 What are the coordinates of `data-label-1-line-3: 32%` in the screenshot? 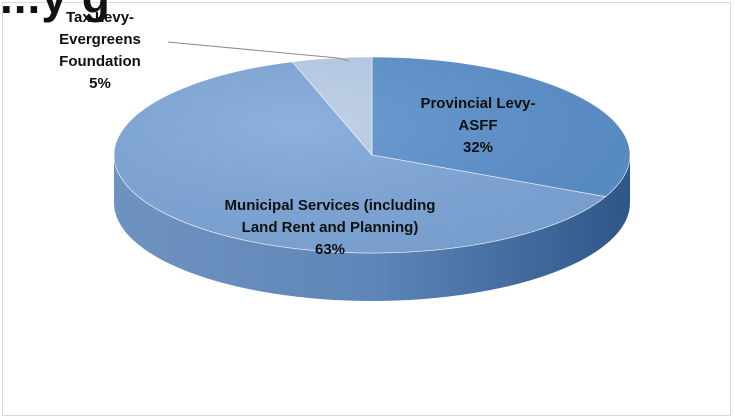 It's located at (478, 147).